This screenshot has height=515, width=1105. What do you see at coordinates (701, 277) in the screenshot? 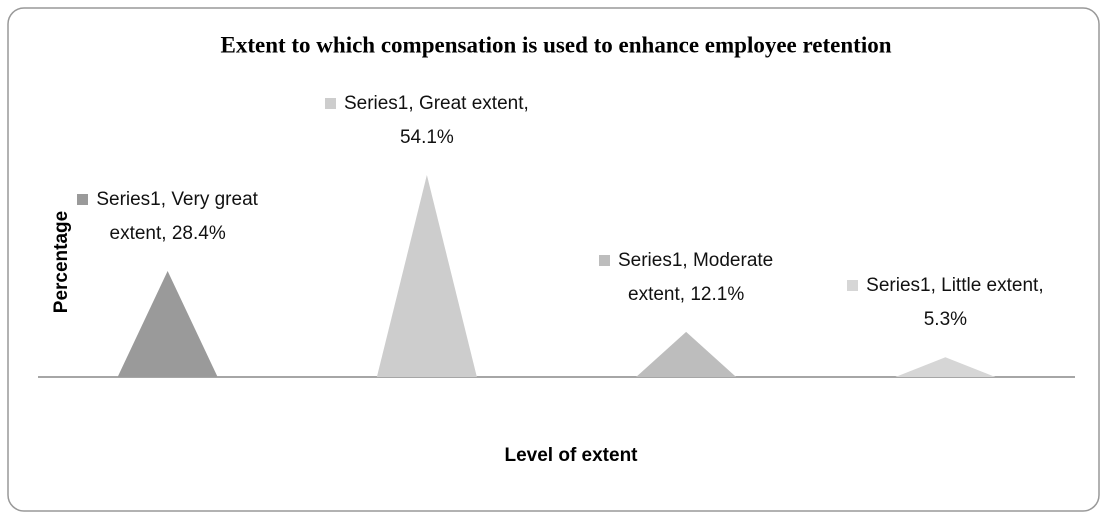
I see `category-label: Moderate extent` at bounding box center [701, 277].